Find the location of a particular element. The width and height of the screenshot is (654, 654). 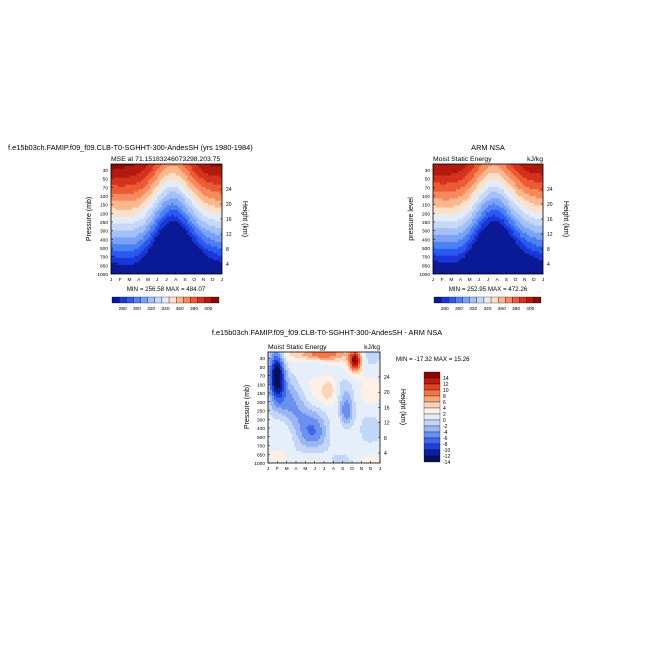

colorbar-box is located at coordinates (122, 300).